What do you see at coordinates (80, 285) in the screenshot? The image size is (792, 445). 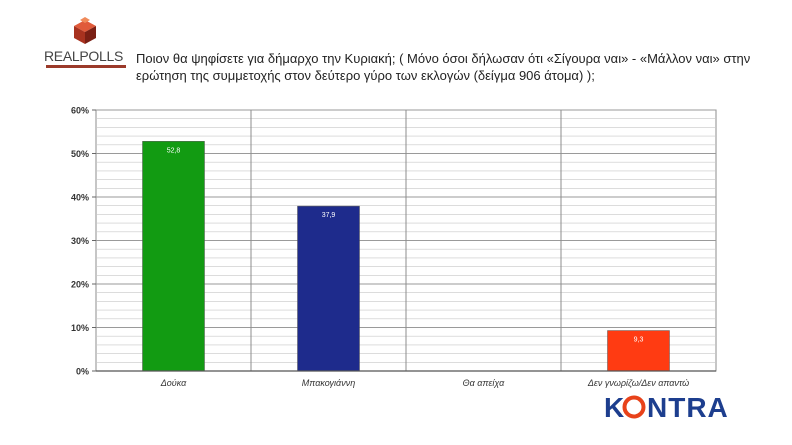 I see `y-tick-label: 20%` at bounding box center [80, 285].